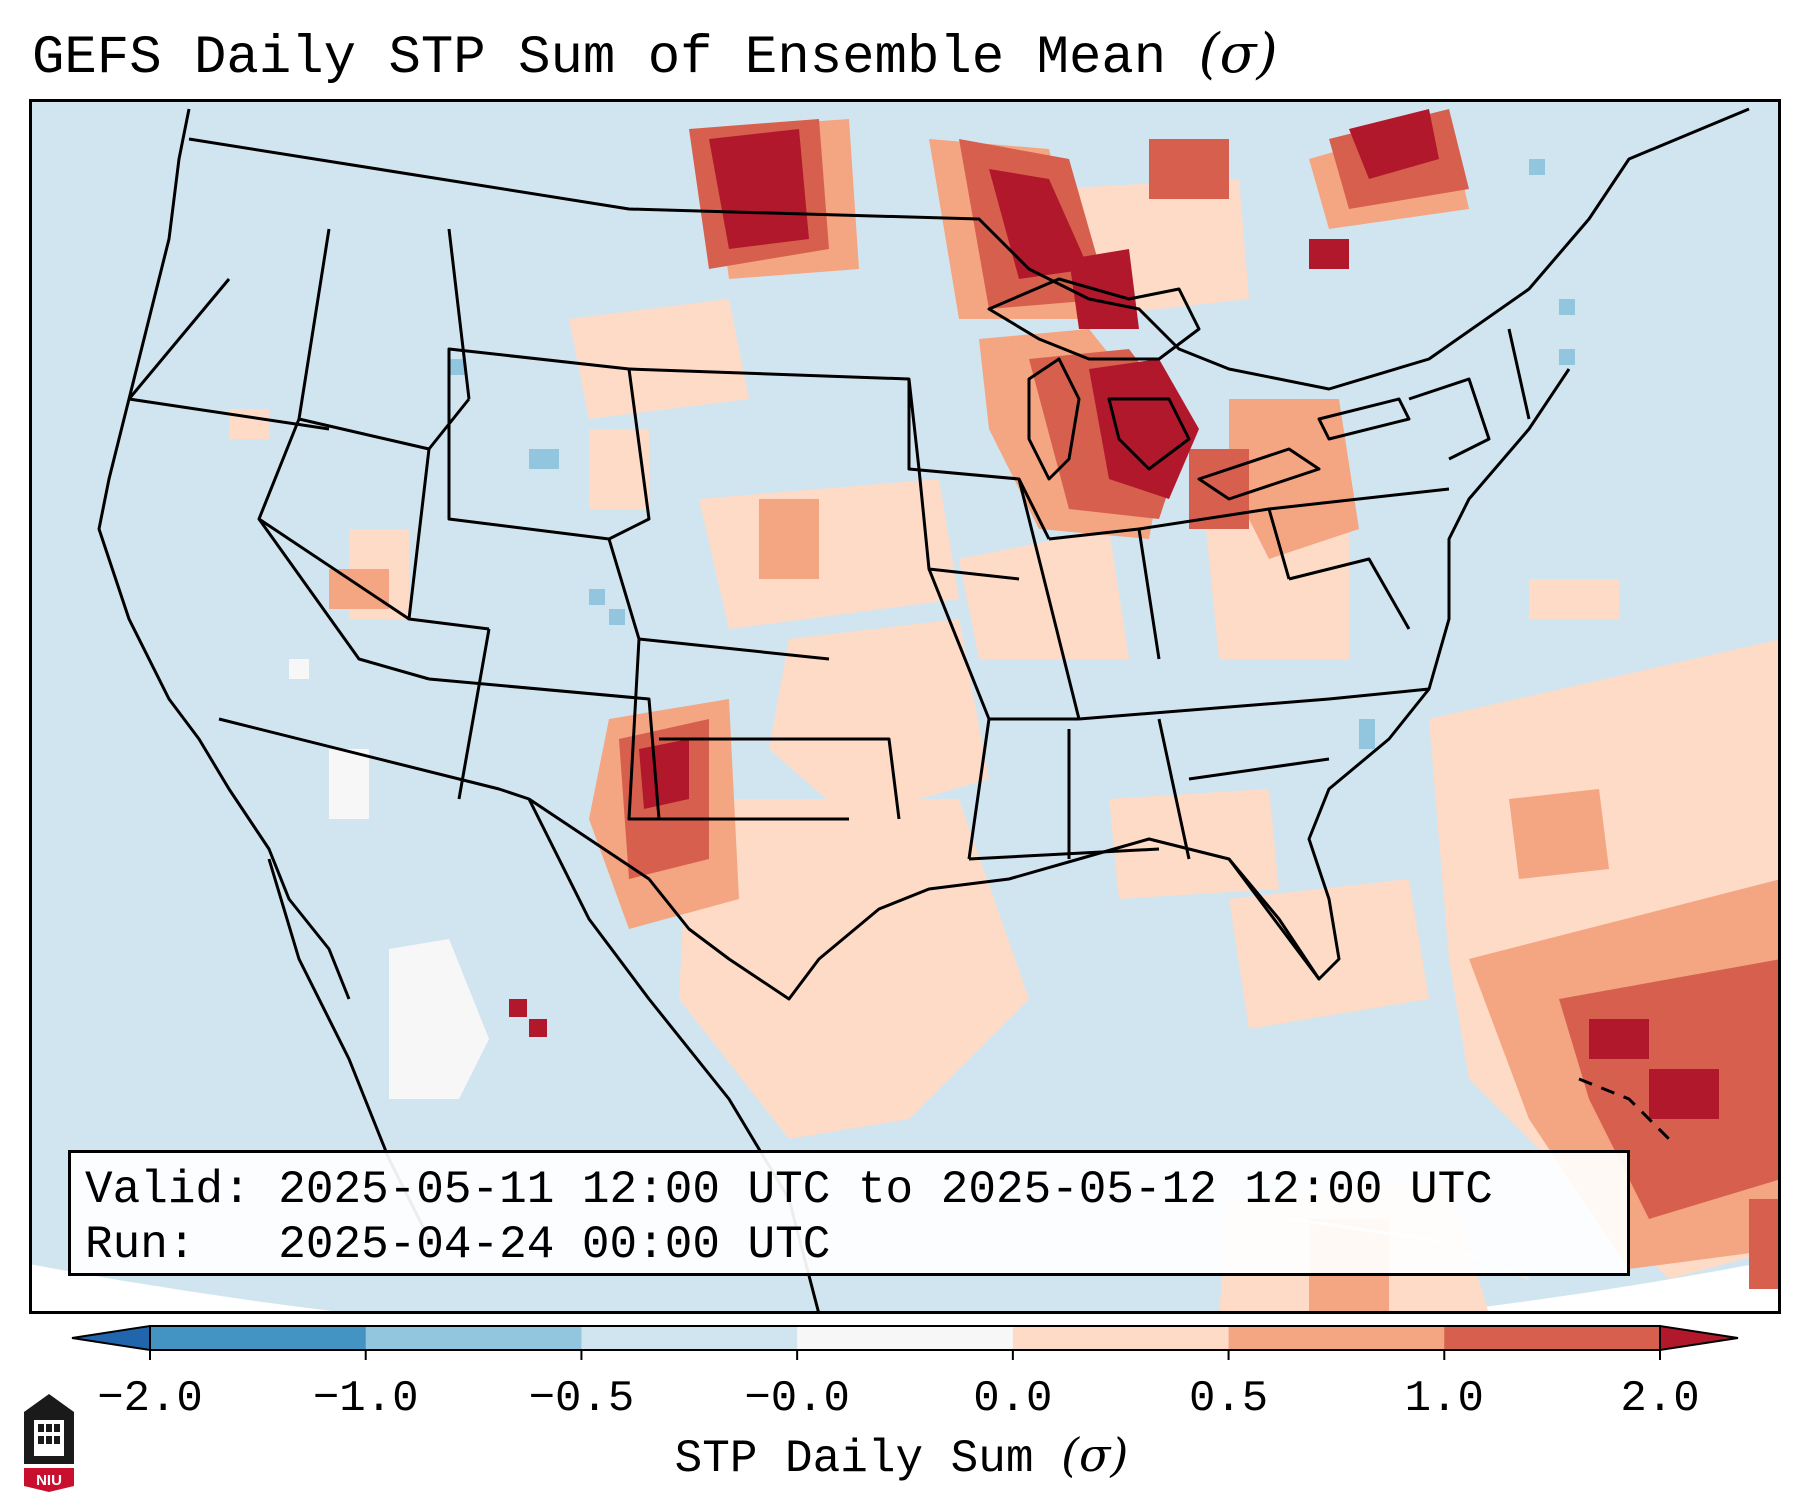 The image size is (1803, 1506). I want to click on colorbar-extend-high, so click(1699, 1338).